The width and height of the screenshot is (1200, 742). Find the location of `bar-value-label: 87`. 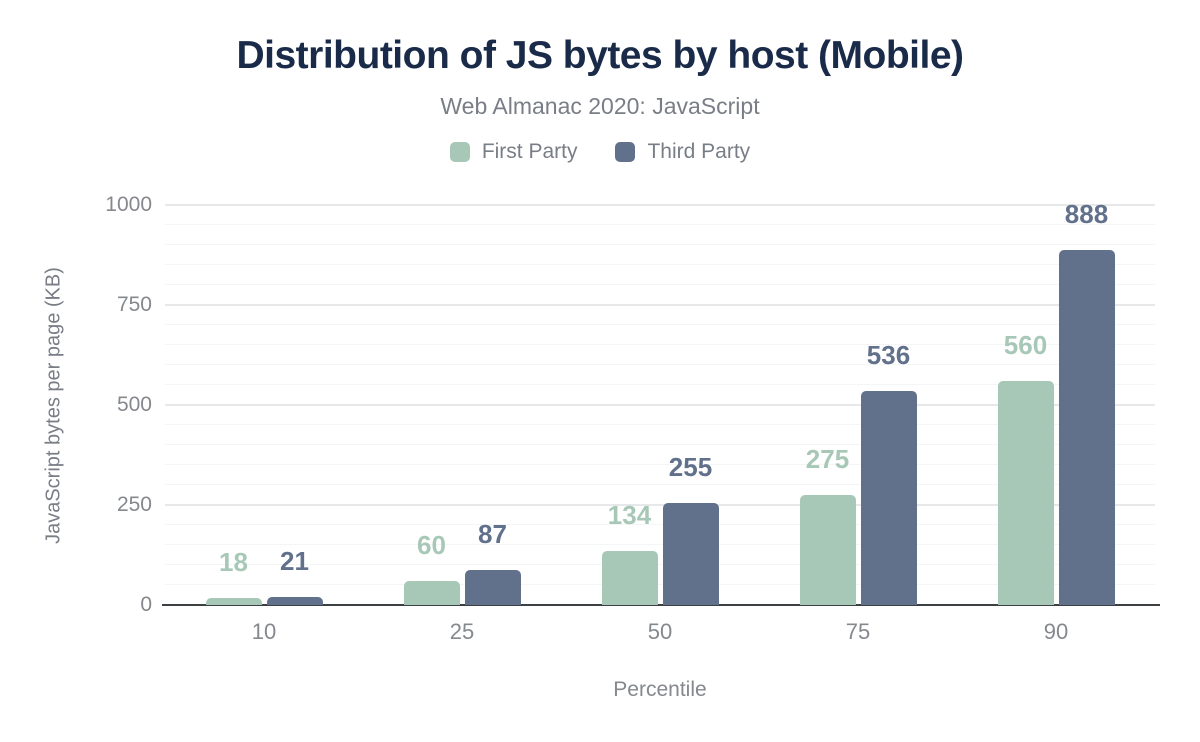

bar-value-label: 87 is located at coordinates (492, 534).